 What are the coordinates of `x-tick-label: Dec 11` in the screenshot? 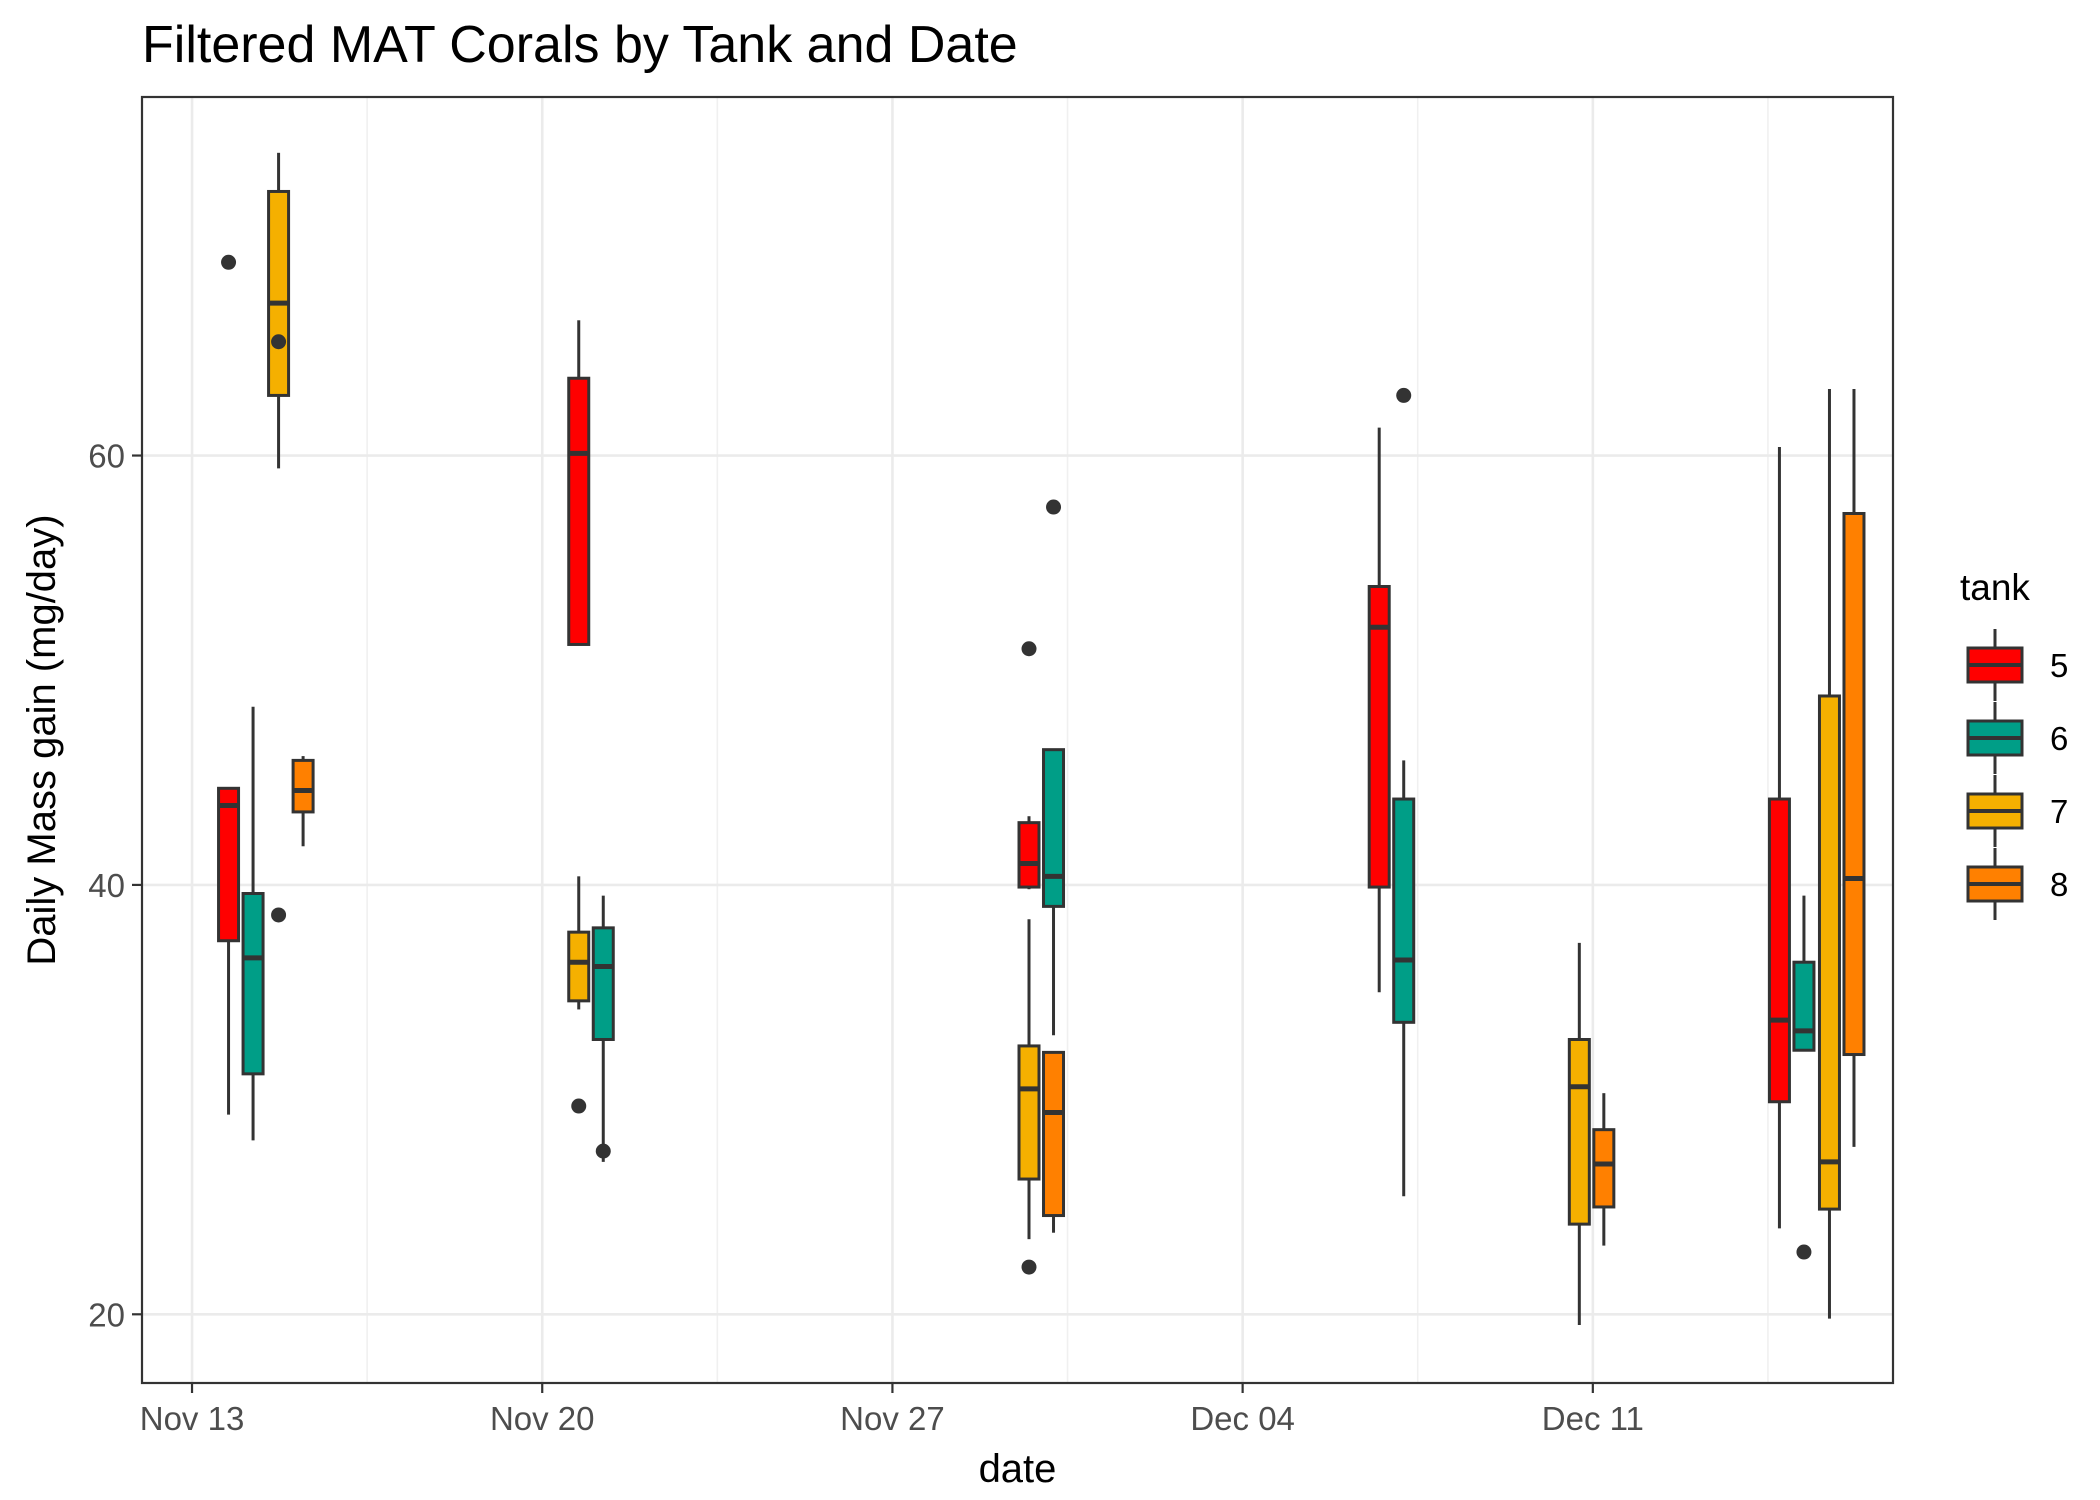 It's located at (1593, 1418).